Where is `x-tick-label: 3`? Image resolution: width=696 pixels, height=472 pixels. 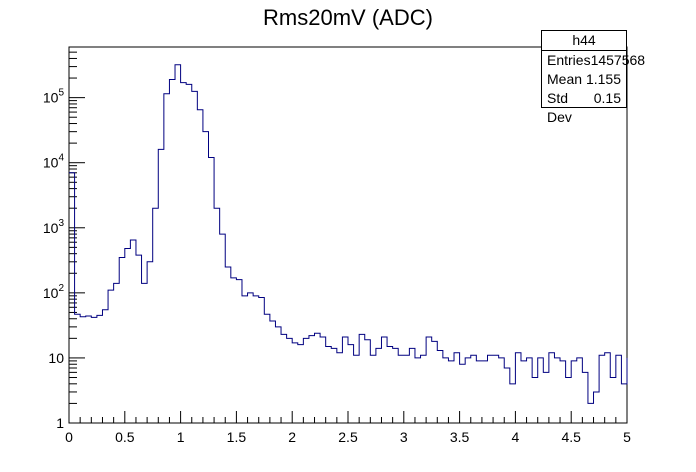 x-tick-label: 3 is located at coordinates (404, 437).